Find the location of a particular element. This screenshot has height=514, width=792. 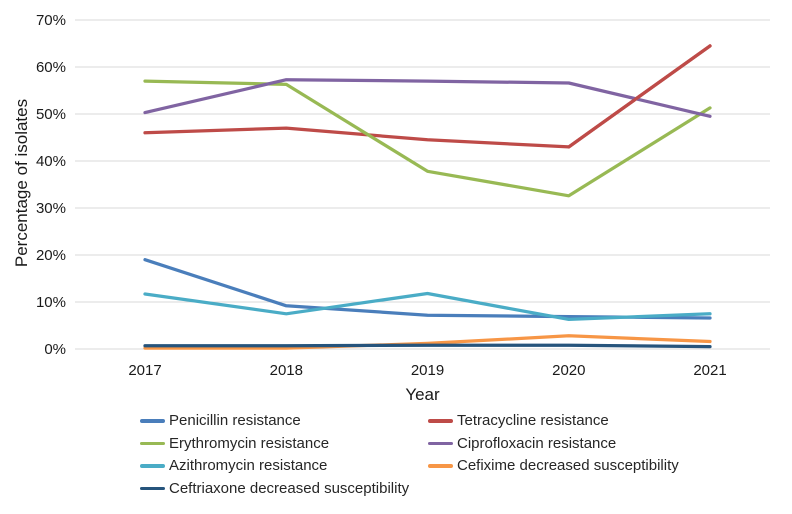

legend-label: Ceftriaxone decreased susceptibility is located at coordinates (289, 488).